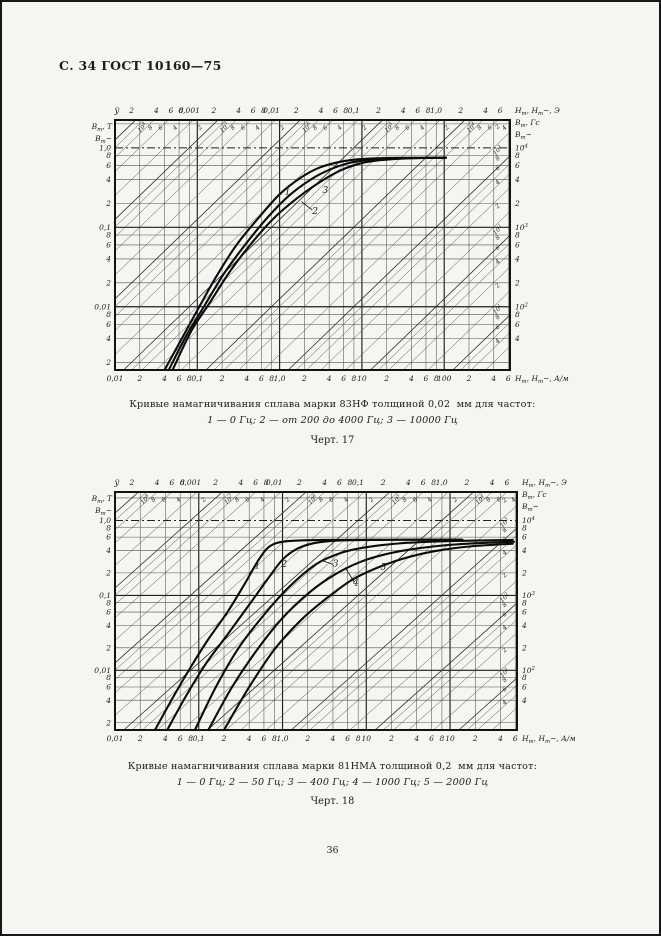  I want to click on svg-text: 10⁷, so click(225, 127).